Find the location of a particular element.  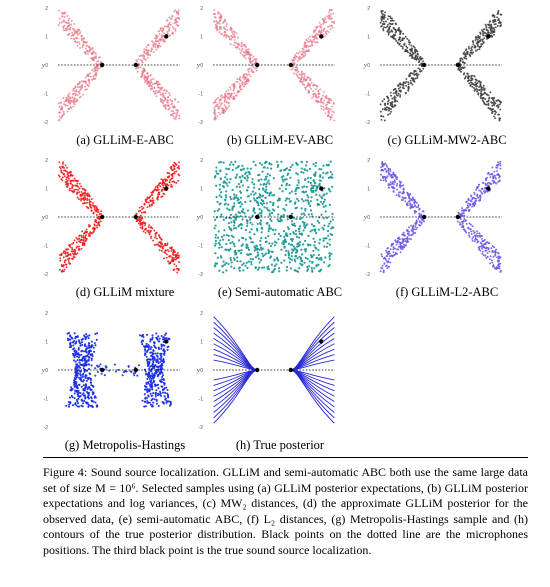

panel-a: 2 1 0 -1 -2 y (a) GLLiM-E-ABC is located at coordinates (125, 74).